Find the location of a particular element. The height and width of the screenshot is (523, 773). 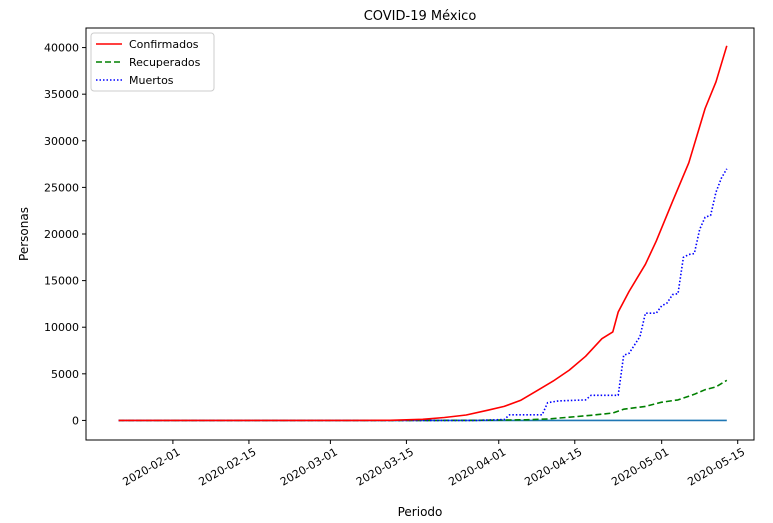

y-tick-label: 15000 is located at coordinates (61, 281).